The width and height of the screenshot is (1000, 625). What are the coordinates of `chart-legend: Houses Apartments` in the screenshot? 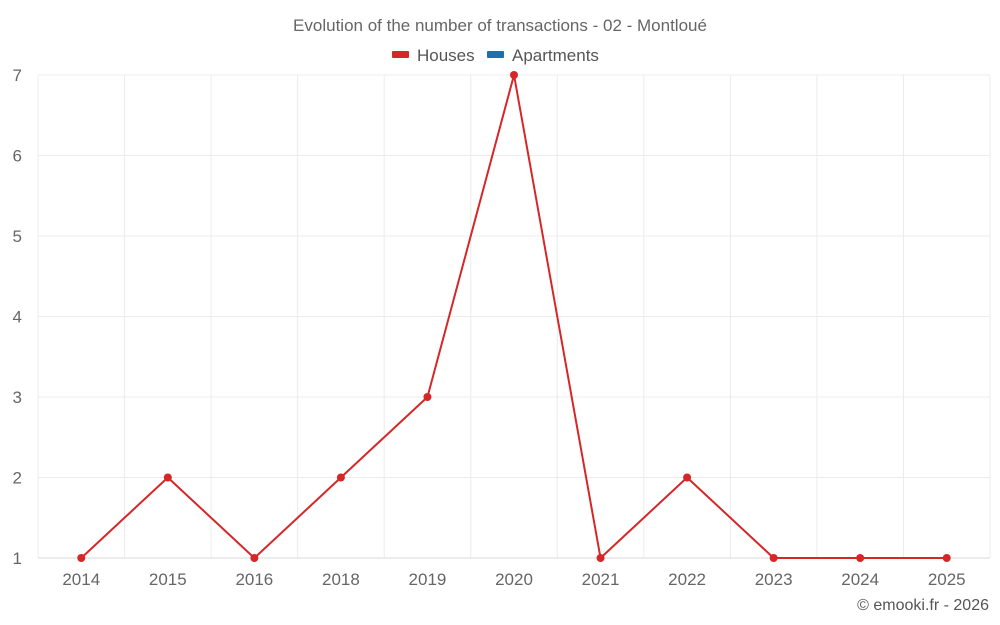 It's located at (495, 55).